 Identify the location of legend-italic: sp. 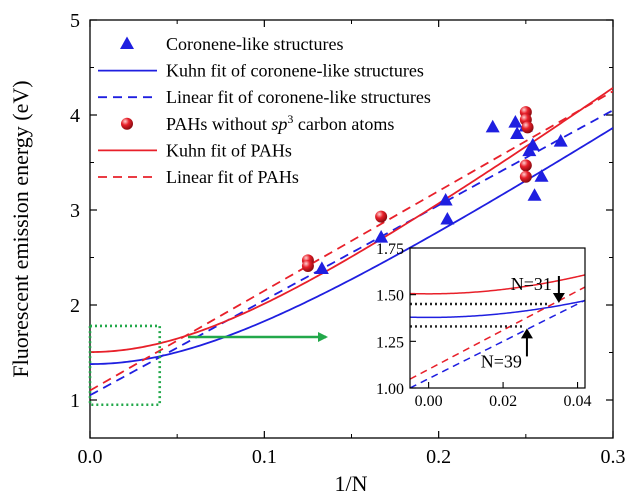
(279, 124).